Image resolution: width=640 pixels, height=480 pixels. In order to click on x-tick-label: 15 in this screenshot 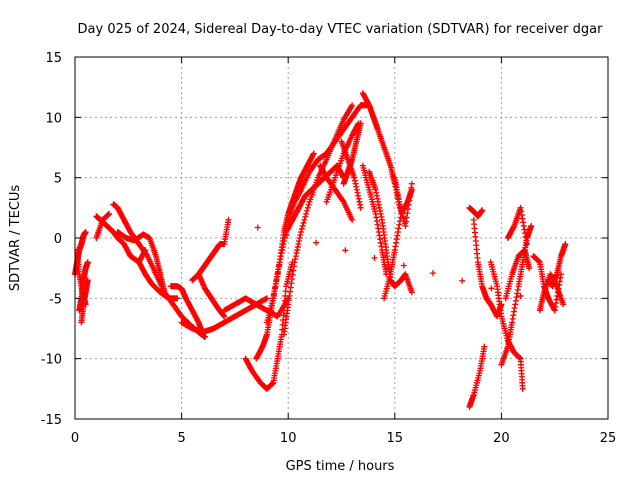, I will do `click(395, 438)`.